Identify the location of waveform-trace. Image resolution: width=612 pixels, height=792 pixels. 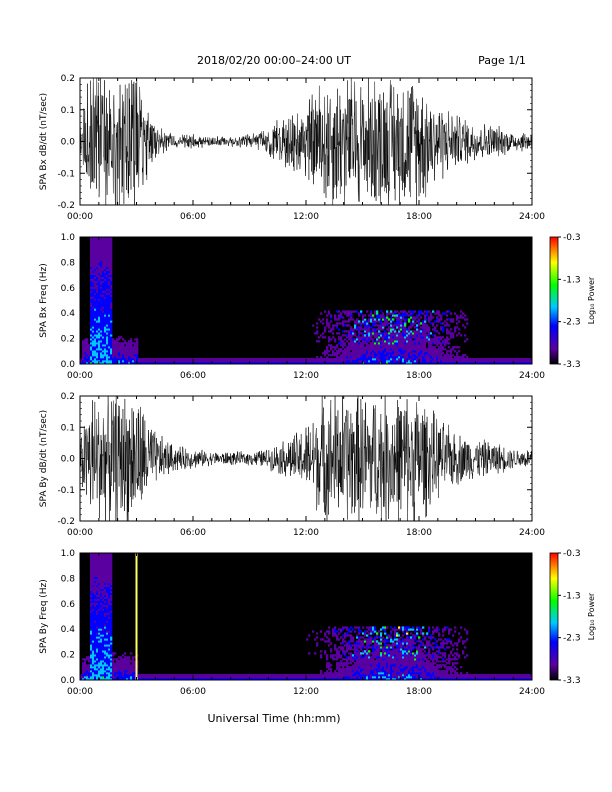
(306, 458).